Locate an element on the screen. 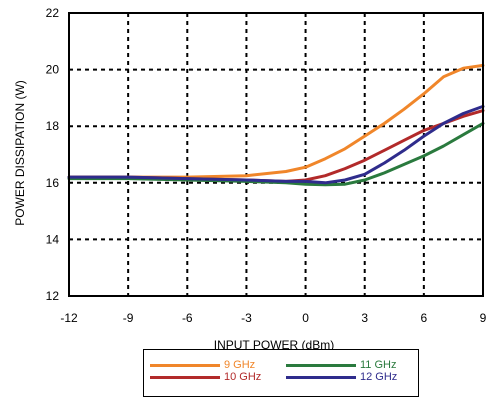 This screenshot has width=487, height=406. y-tick-label: 22 is located at coordinates (53, 13).